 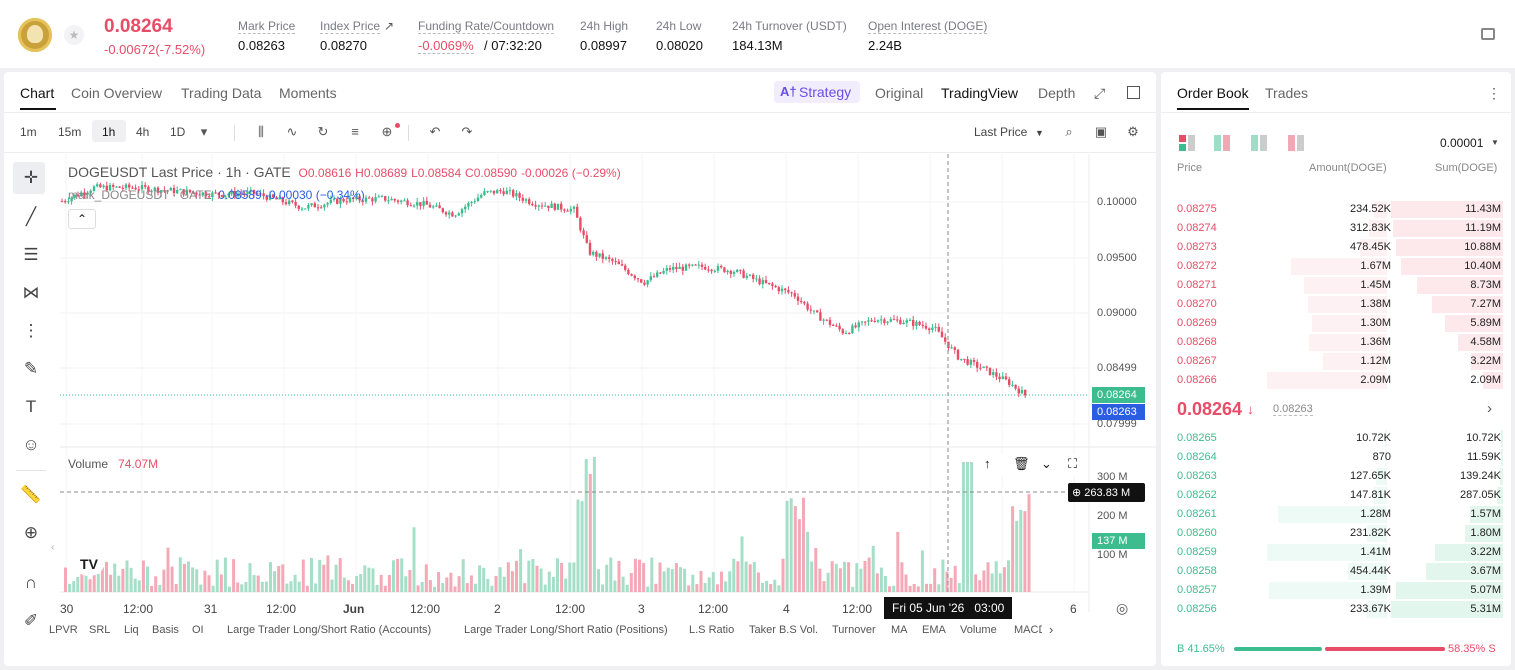 What do you see at coordinates (117, 93) in the screenshot?
I see `tab-coin-overview: Coin Overview` at bounding box center [117, 93].